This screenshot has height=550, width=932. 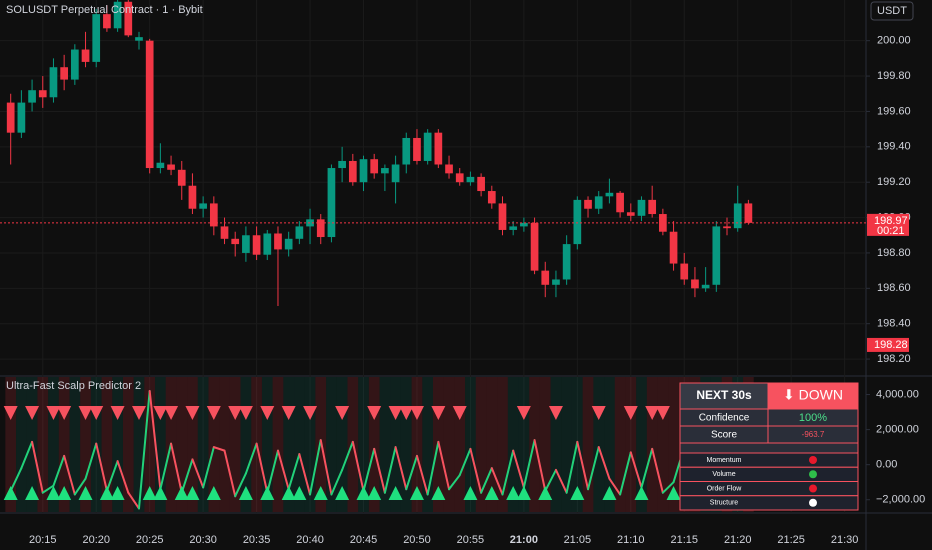 I want to click on x-tick-label: 21:20, so click(x=738, y=540).